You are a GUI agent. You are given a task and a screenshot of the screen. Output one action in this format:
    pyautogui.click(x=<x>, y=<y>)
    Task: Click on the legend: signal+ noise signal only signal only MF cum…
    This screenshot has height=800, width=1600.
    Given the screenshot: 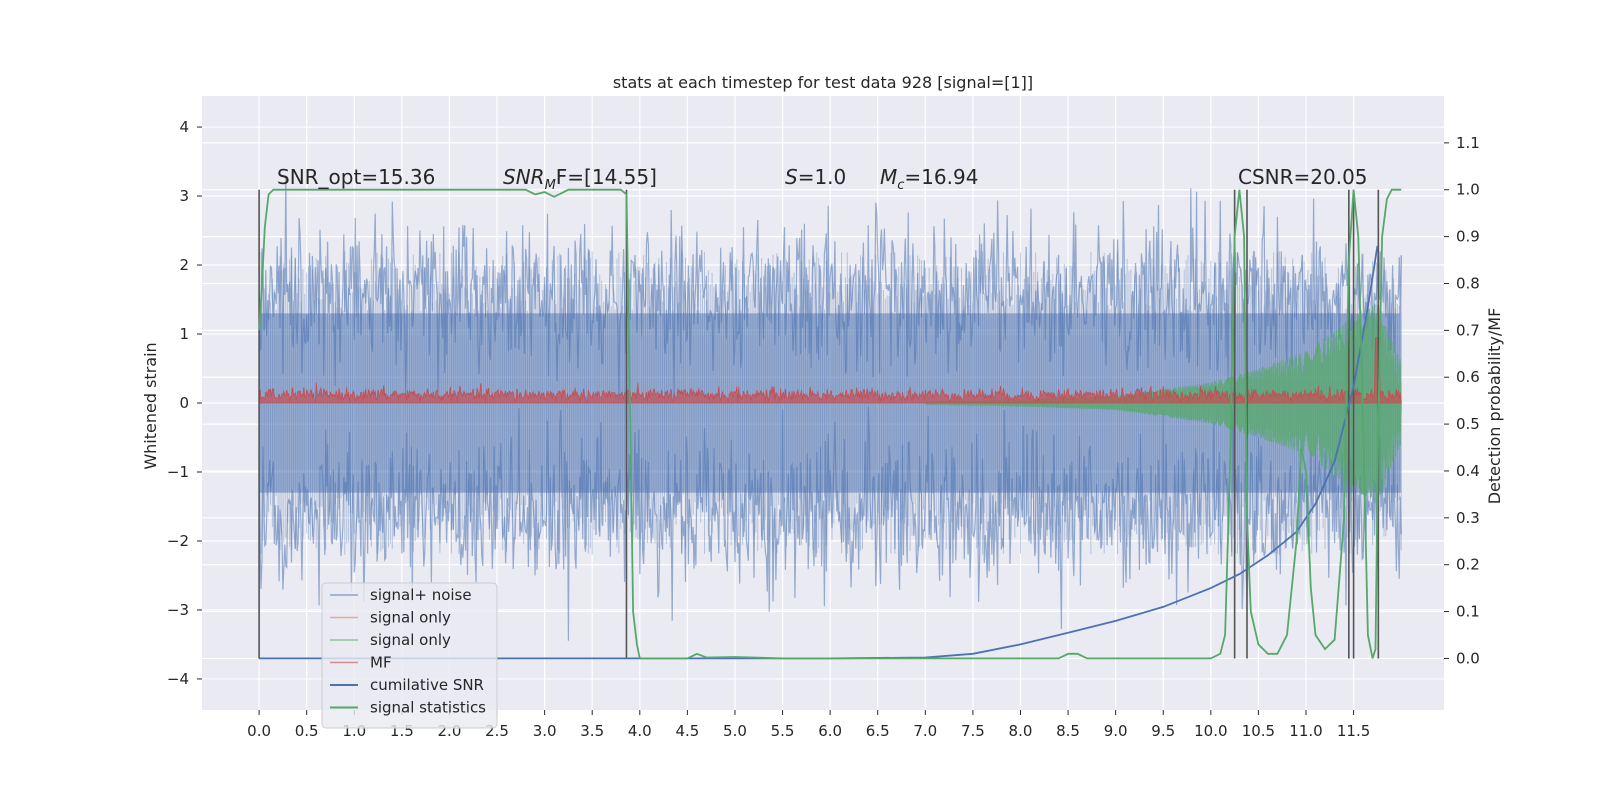 What is the action you would take?
    pyautogui.click(x=409, y=655)
    